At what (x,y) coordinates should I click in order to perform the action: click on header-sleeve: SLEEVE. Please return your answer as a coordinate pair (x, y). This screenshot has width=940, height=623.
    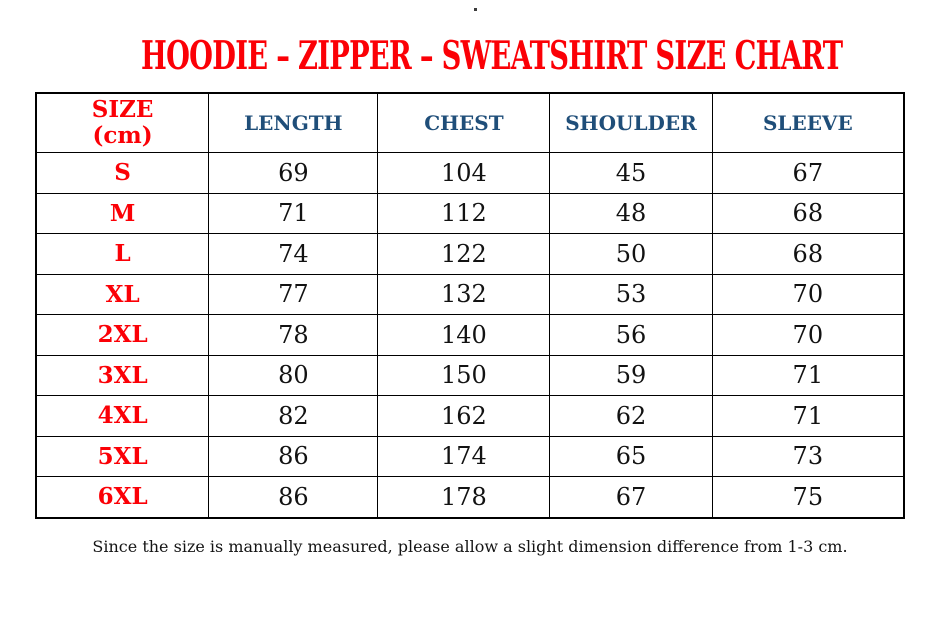
    Looking at the image, I should click on (808, 122).